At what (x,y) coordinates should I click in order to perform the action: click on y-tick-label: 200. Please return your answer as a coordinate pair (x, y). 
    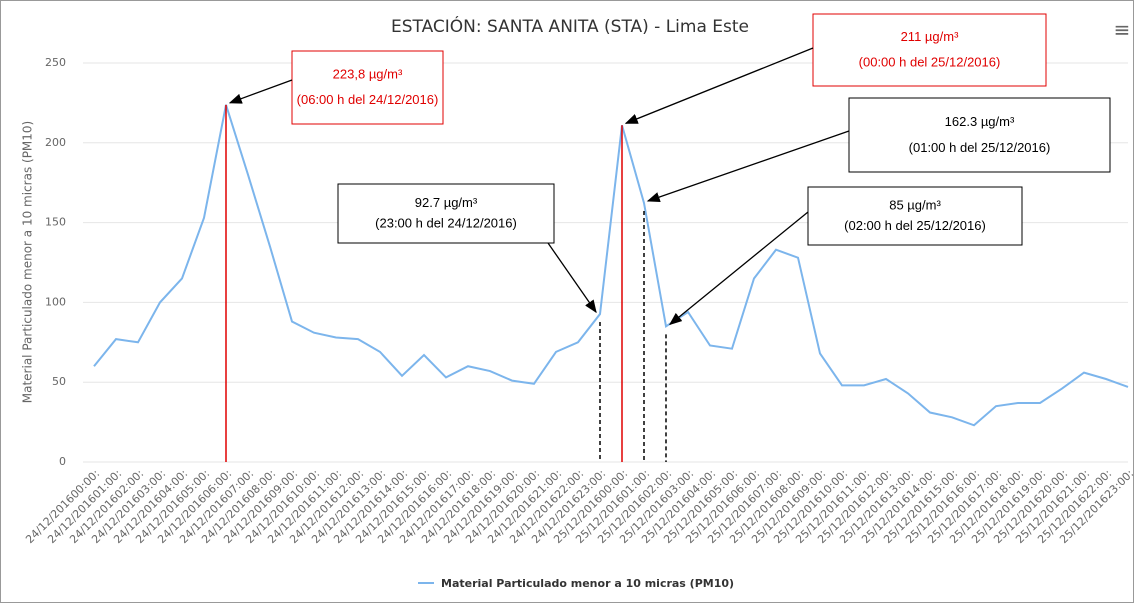
    Looking at the image, I should click on (55, 142).